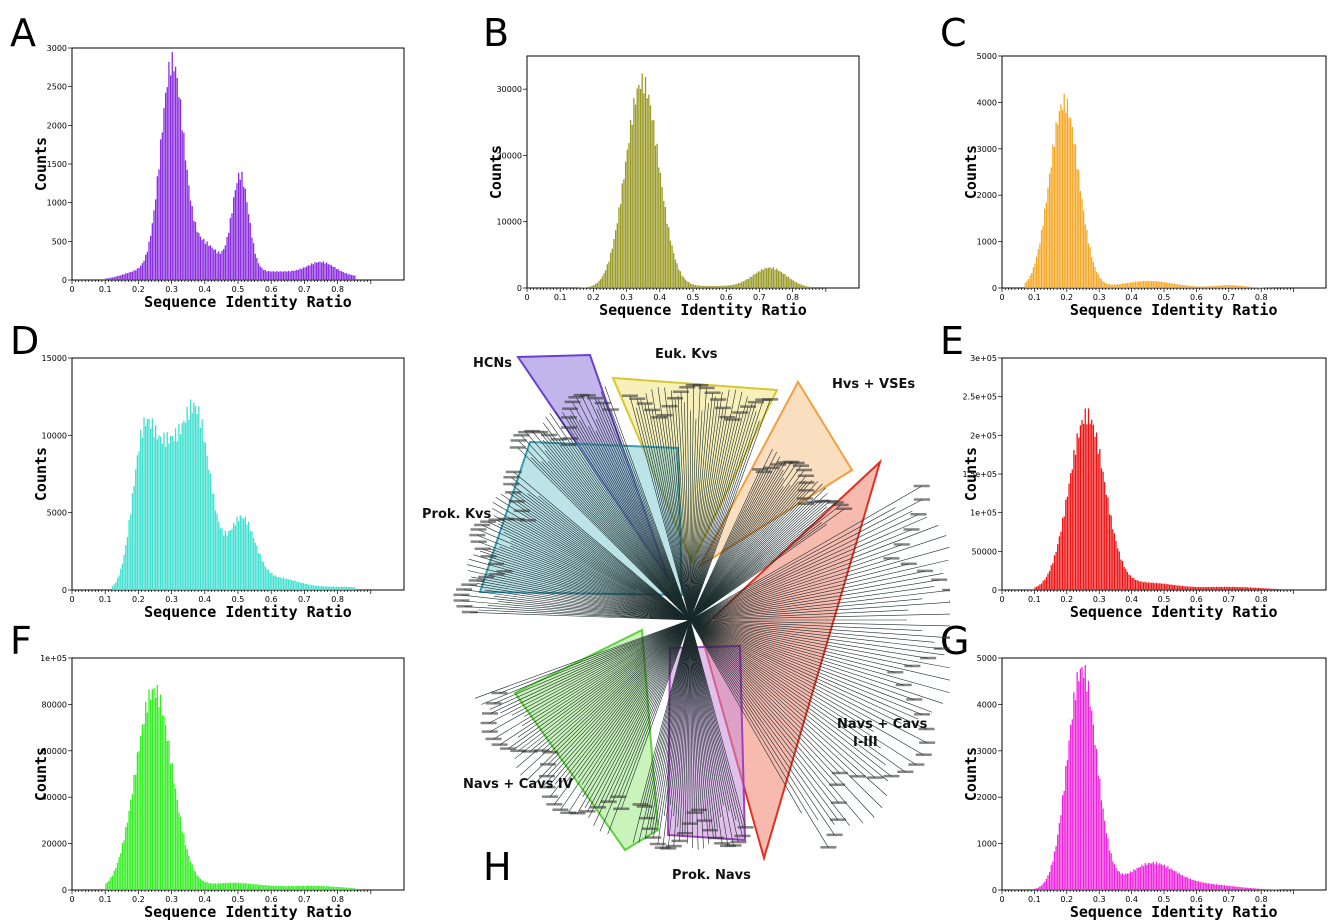 The image size is (1329, 922). I want to click on x-tick-label: 0.7, so click(304, 899).